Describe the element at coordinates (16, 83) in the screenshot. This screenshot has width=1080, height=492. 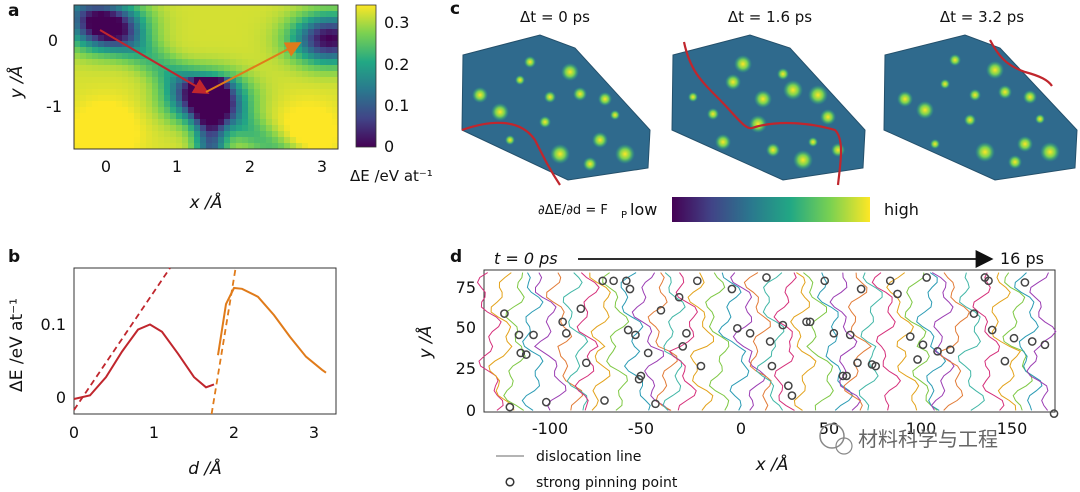
I see `panel-a-ylabel: y /Å` at that location.